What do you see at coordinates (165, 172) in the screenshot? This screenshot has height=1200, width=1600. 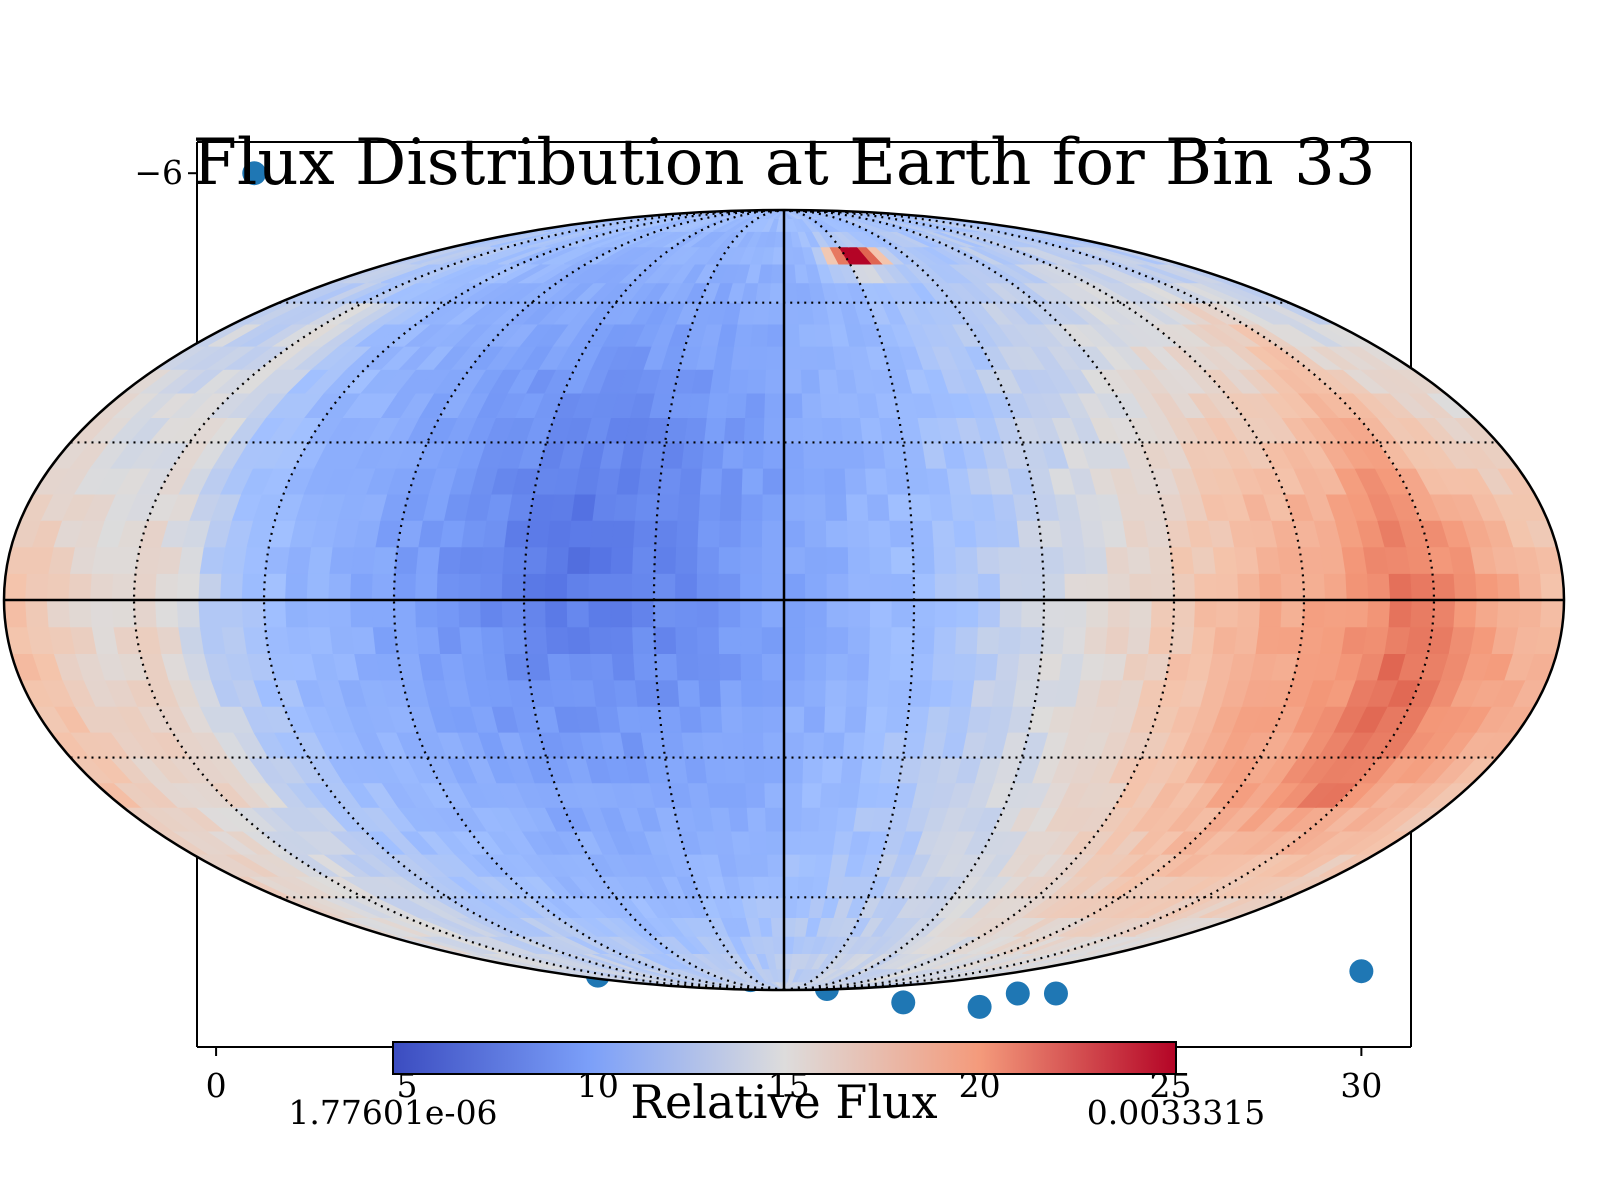 I see `scatter-y-ticks: −6` at bounding box center [165, 172].